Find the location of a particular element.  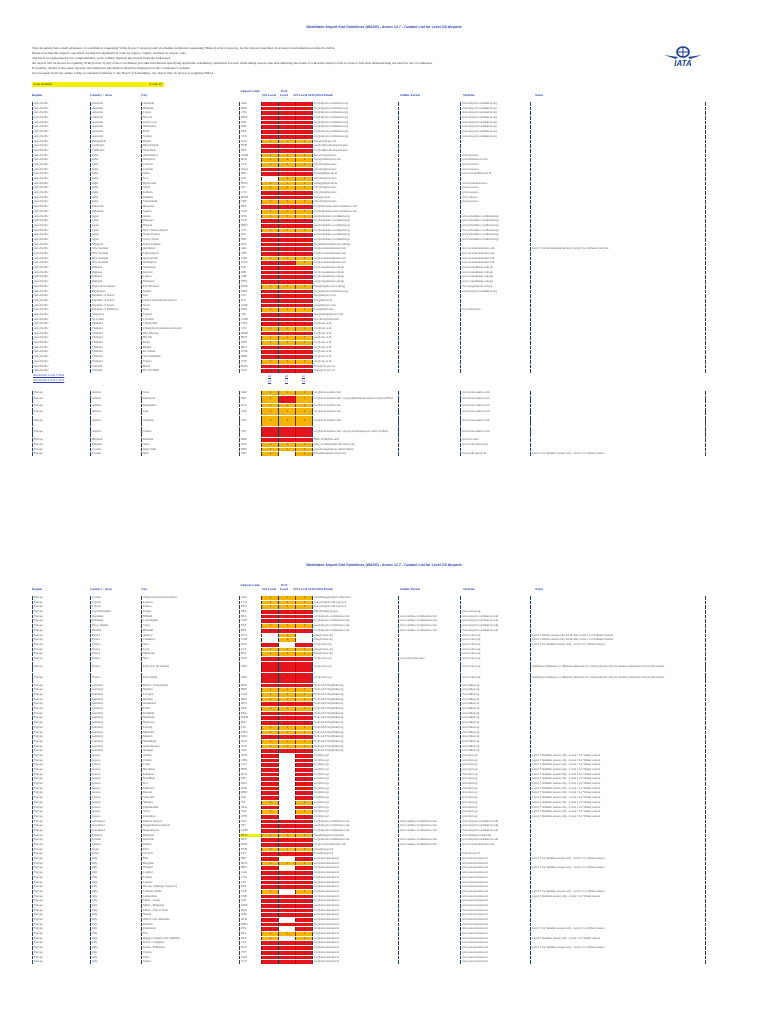

email-cell: sma@caab.gov.bd is located at coordinates (355, 141).